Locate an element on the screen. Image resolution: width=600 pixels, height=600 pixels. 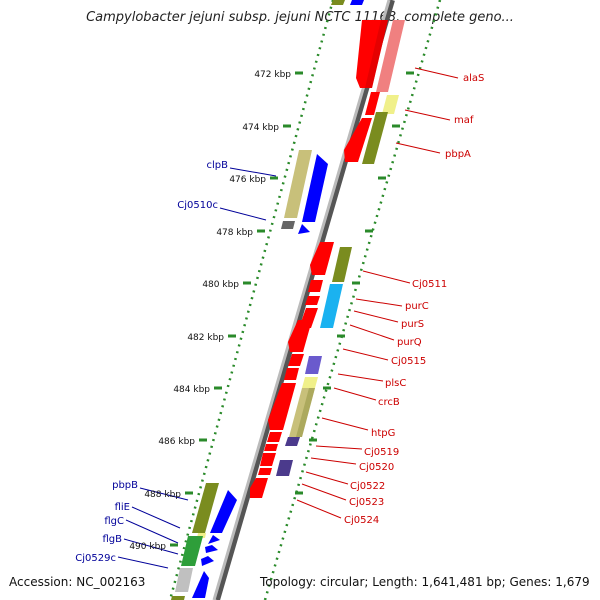
ruler-label: 472 kbp is located at coordinates (272, 75).